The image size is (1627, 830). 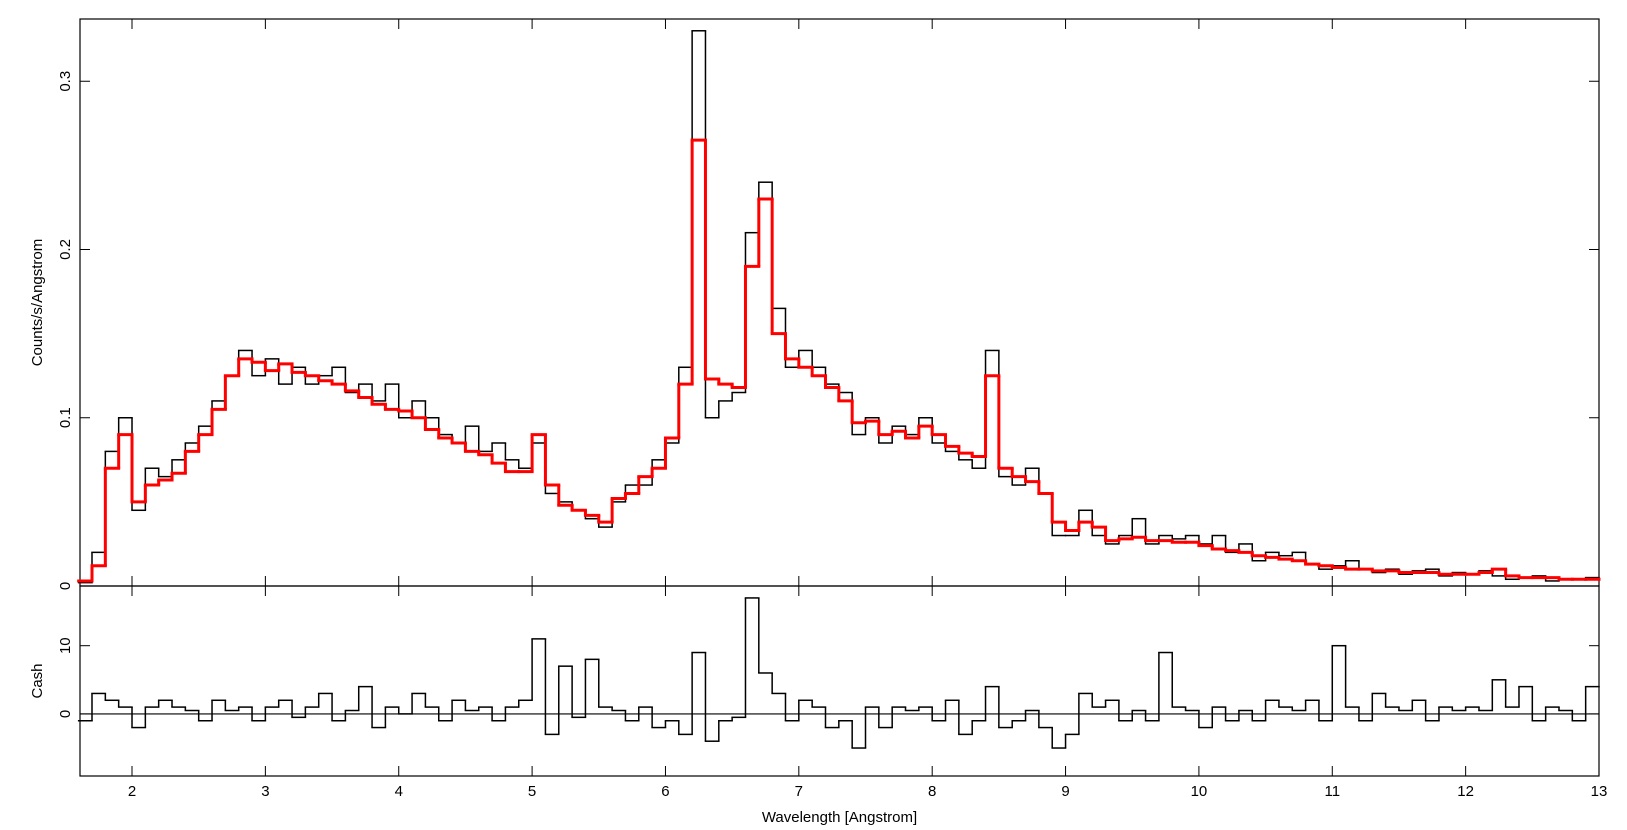 I want to click on x-tick-label: 13, so click(x=1599, y=791).